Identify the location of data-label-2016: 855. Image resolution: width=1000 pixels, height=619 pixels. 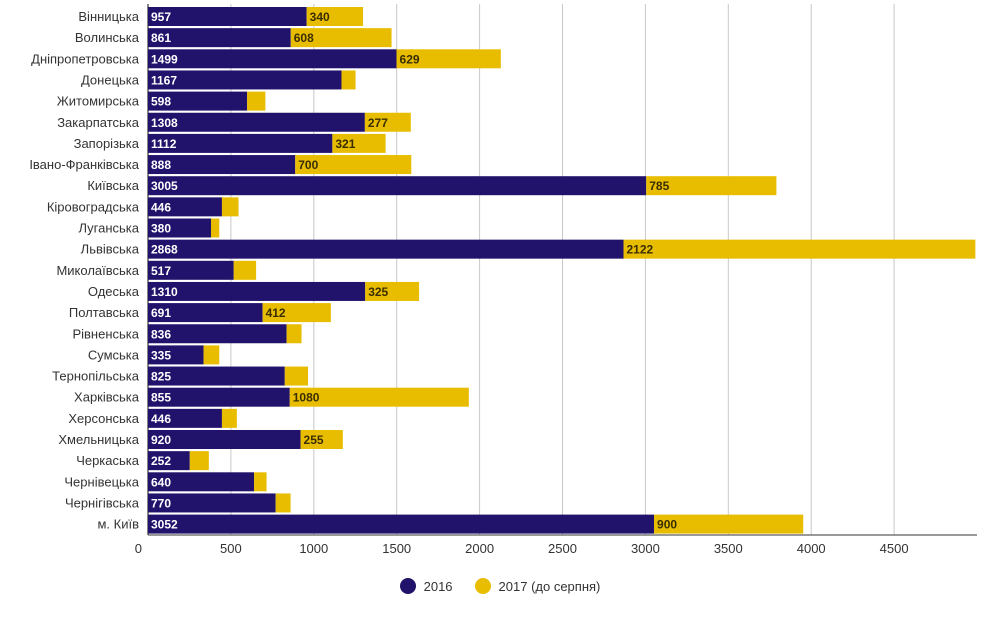
(161, 398).